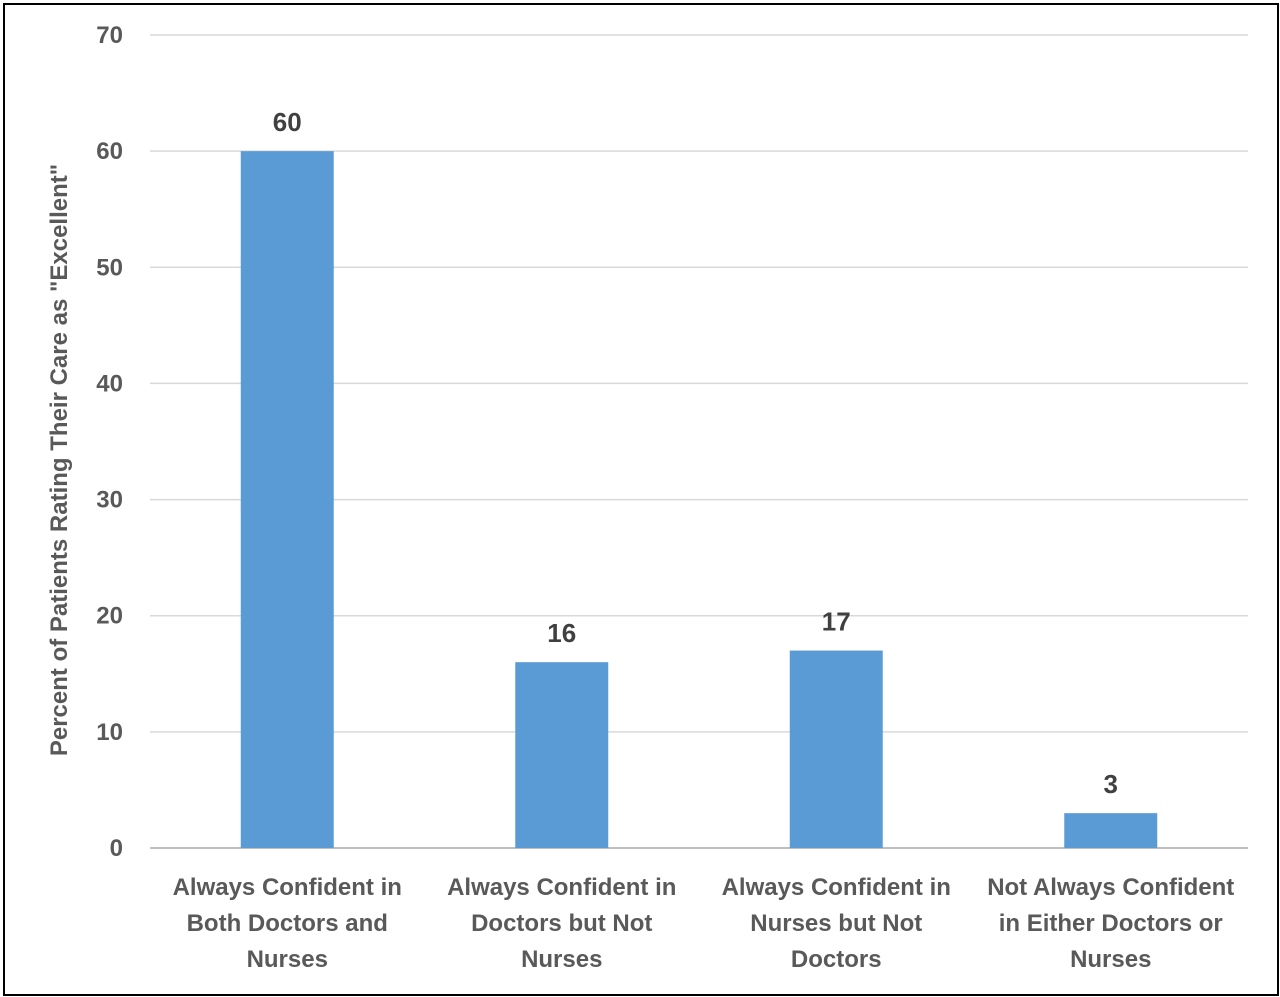 Image resolution: width=1280 pixels, height=997 pixels. What do you see at coordinates (109, 442) in the screenshot?
I see `y-axis-ticks: 0 10 20 30 40 50 60 70` at bounding box center [109, 442].